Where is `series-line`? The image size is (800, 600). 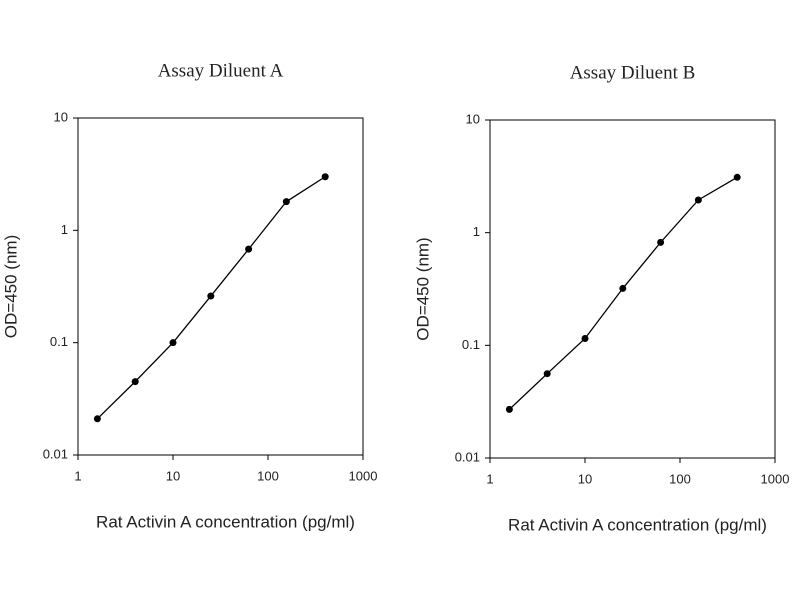
series-line is located at coordinates (623, 293).